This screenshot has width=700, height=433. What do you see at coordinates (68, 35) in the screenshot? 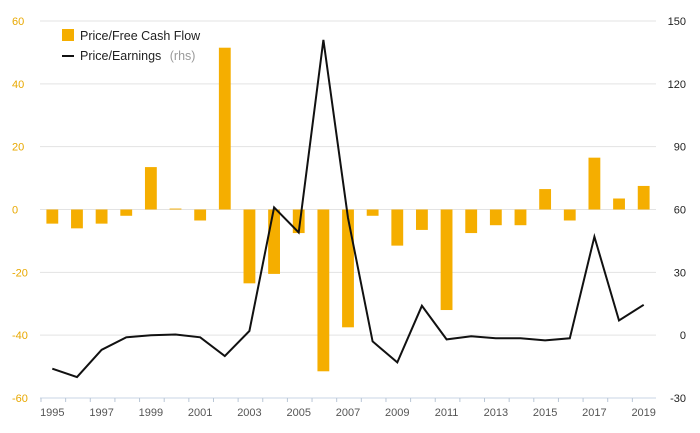
I see `legend-swatch-price-fcf` at bounding box center [68, 35].